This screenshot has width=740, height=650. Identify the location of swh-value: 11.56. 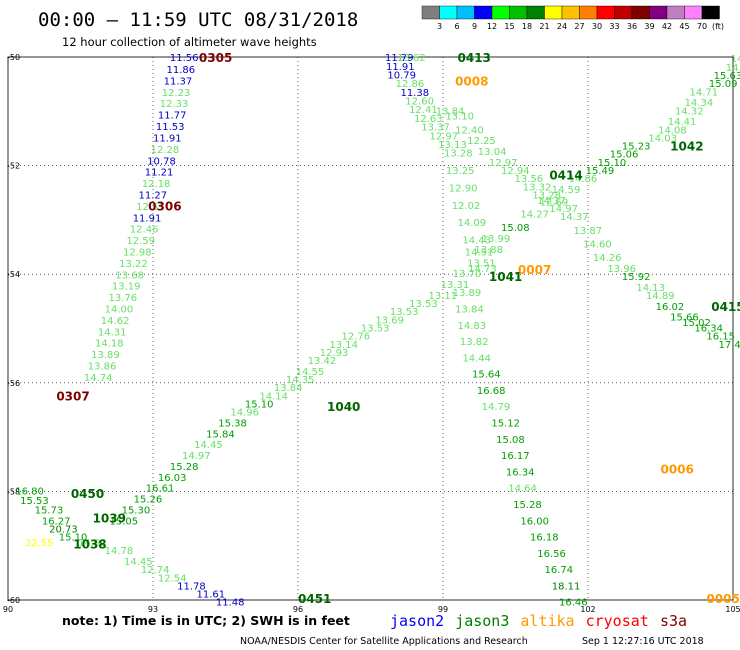
(184, 58).